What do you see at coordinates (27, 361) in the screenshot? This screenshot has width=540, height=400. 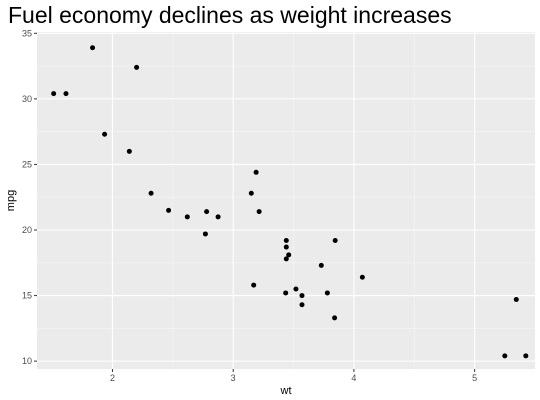 I see `y-tick-label: 10` at bounding box center [27, 361].